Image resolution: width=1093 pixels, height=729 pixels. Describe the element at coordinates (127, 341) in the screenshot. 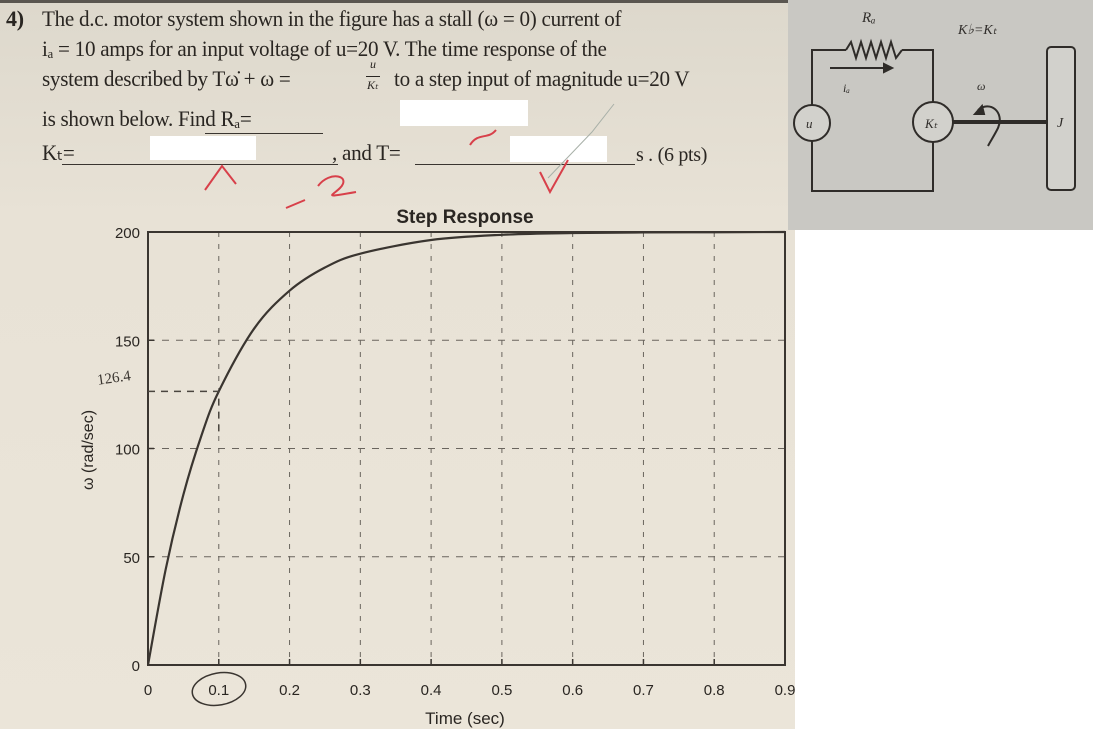

I see `y-tick-label: 150` at that location.